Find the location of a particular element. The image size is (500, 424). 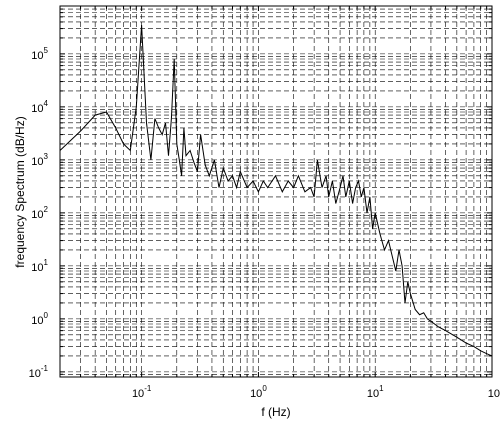

x-tick-label: 10⁰ is located at coordinates (258, 392).